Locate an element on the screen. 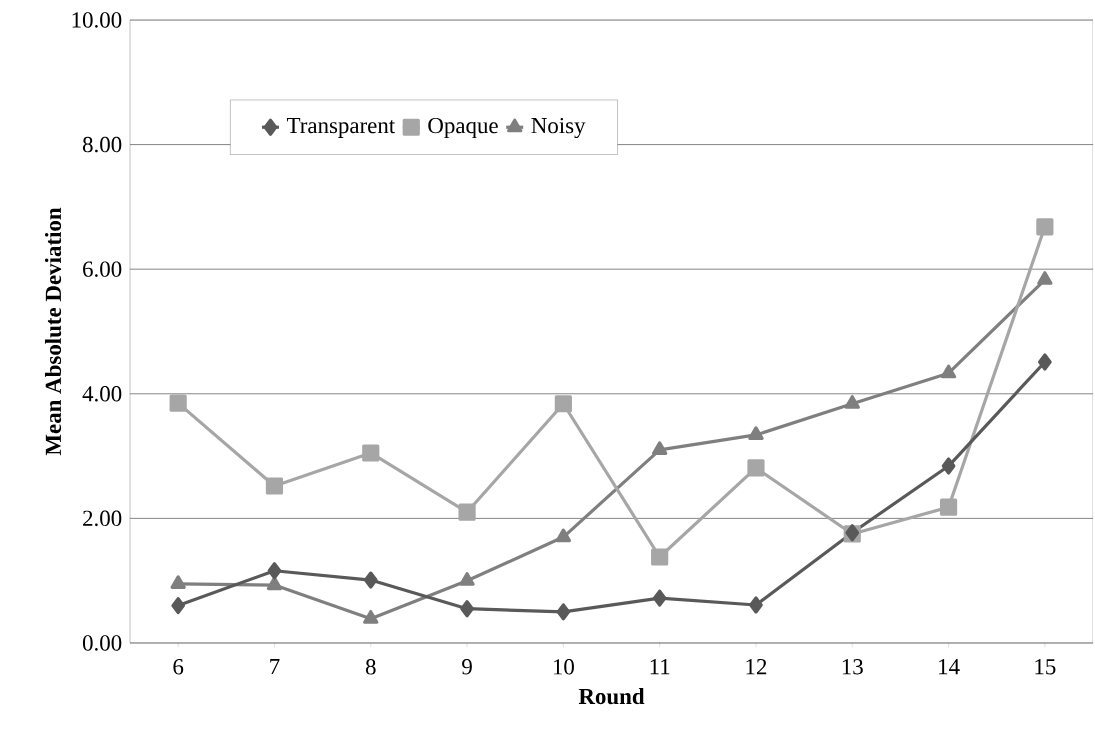 The height and width of the screenshot is (744, 1095). x-tick-label: 6 is located at coordinates (178, 667).